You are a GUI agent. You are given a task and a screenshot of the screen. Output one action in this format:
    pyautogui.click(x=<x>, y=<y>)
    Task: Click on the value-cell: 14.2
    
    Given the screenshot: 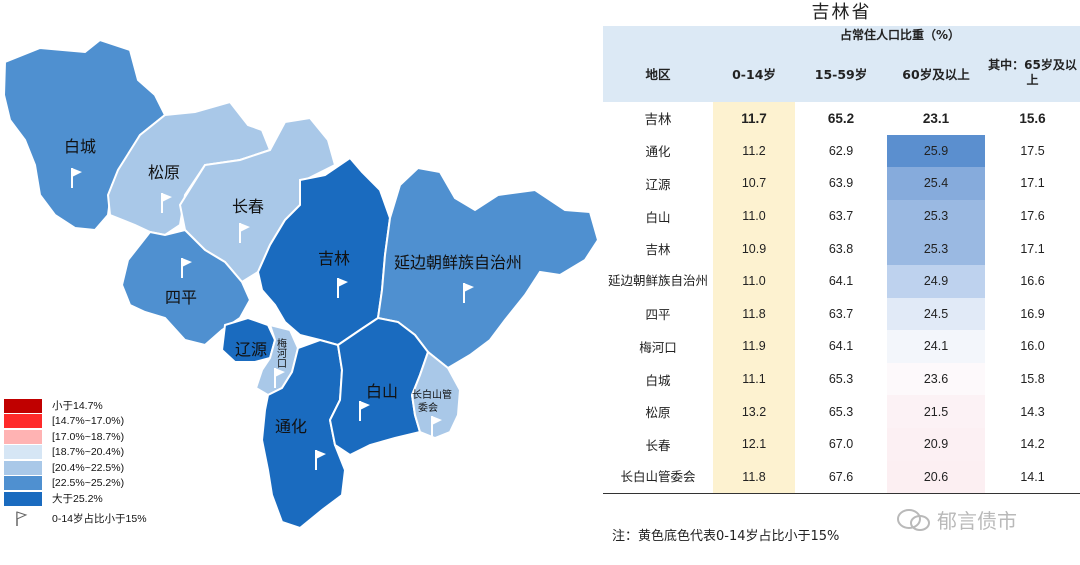 What is the action you would take?
    pyautogui.click(x=1032, y=444)
    